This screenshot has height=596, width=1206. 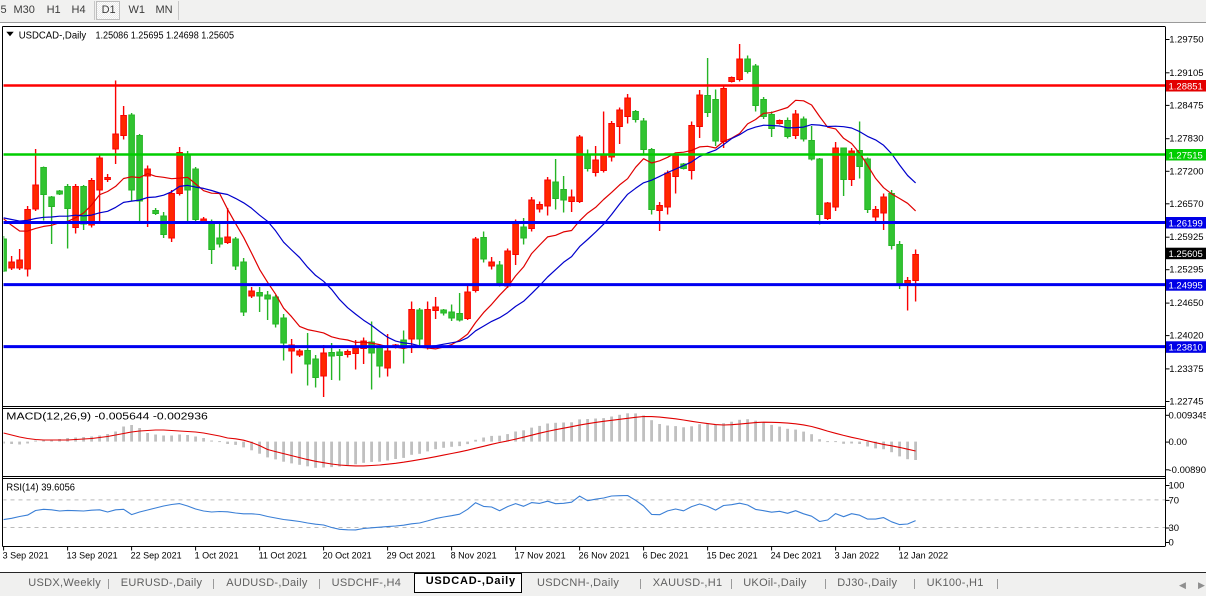 What do you see at coordinates (1177, 486) in the screenshot?
I see `svg-text: 100` at bounding box center [1177, 486].